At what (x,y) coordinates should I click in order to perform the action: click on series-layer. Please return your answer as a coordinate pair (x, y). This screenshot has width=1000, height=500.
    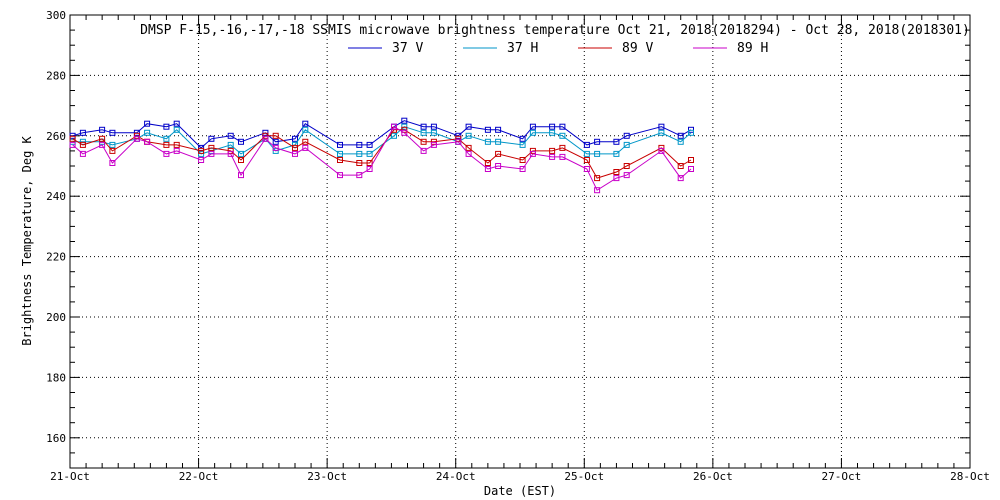
    Looking at the image, I should click on (381, 155).